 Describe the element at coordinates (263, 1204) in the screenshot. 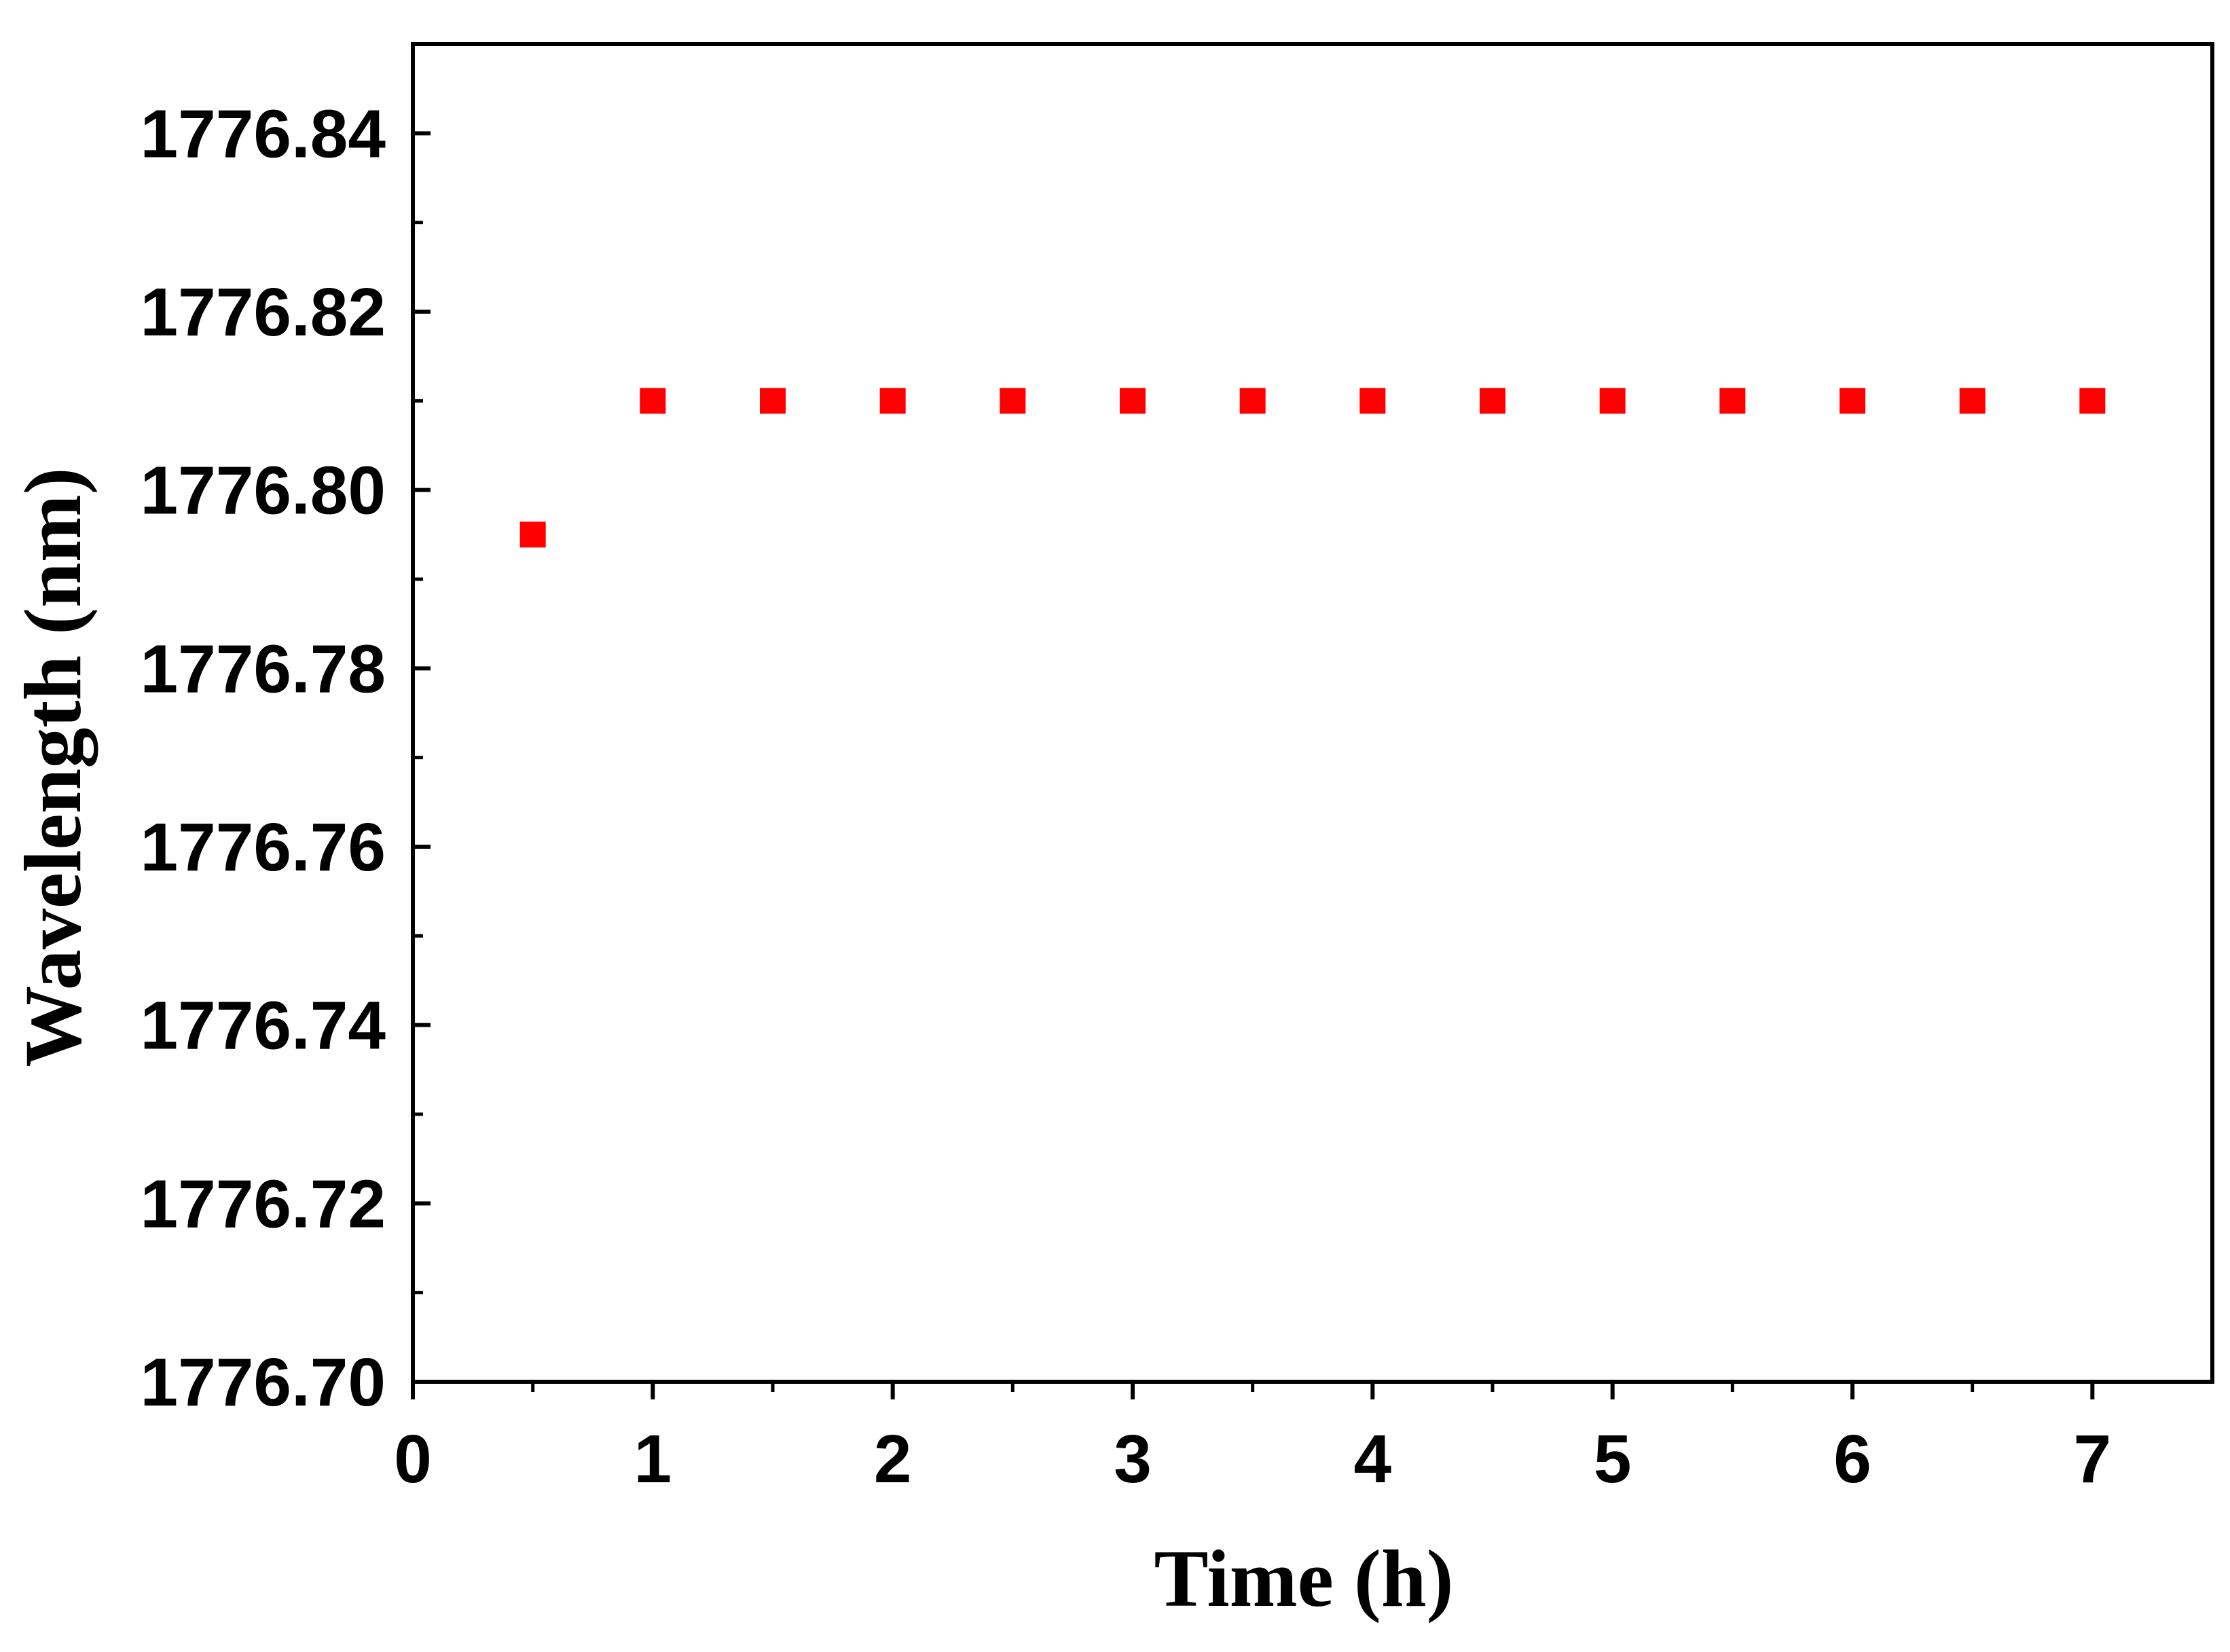

I see `y-tick-label: 1776.72` at that location.